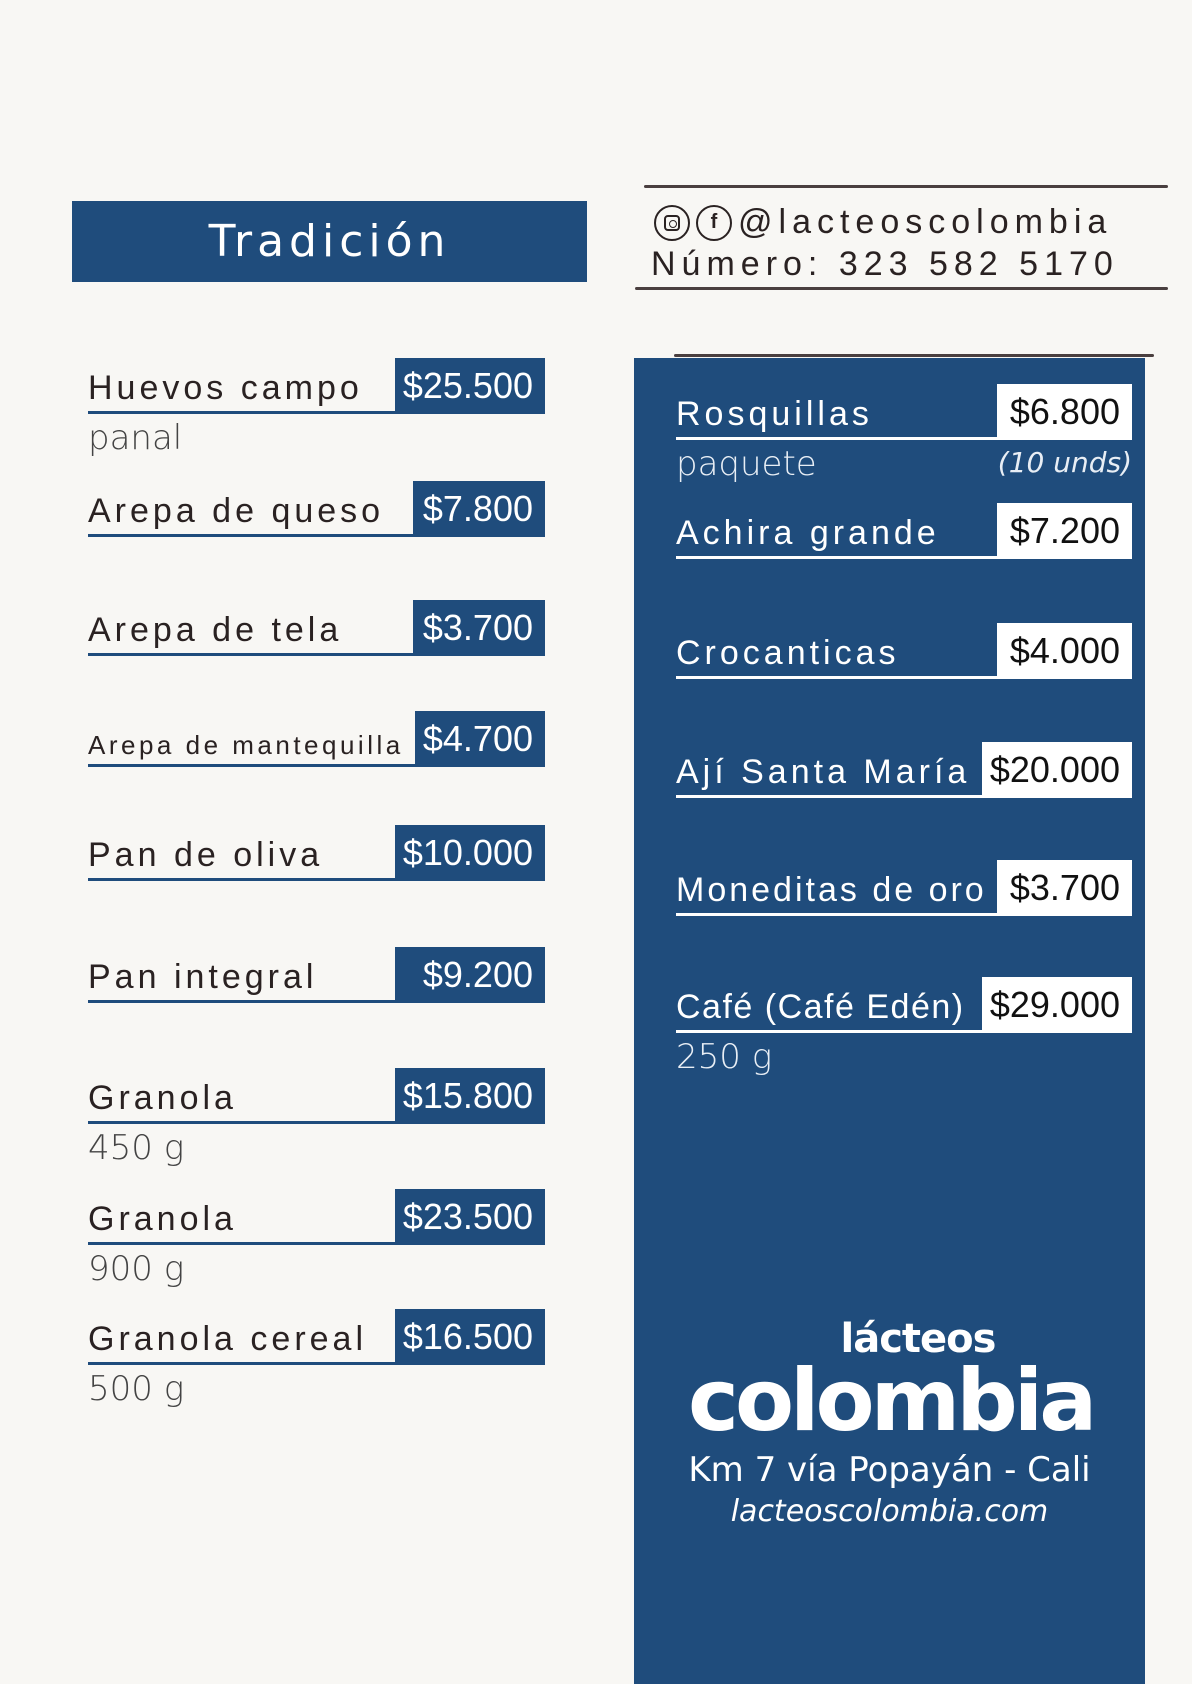 The height and width of the screenshot is (1684, 1192). What do you see at coordinates (774, 414) in the screenshot?
I see `item-name: Rosquillas` at bounding box center [774, 414].